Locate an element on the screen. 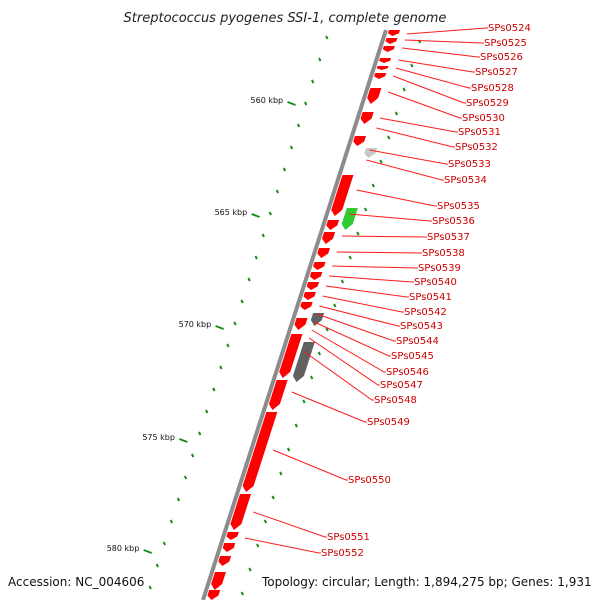  gene-label-sps0526: SPs0526 is located at coordinates (501, 57).